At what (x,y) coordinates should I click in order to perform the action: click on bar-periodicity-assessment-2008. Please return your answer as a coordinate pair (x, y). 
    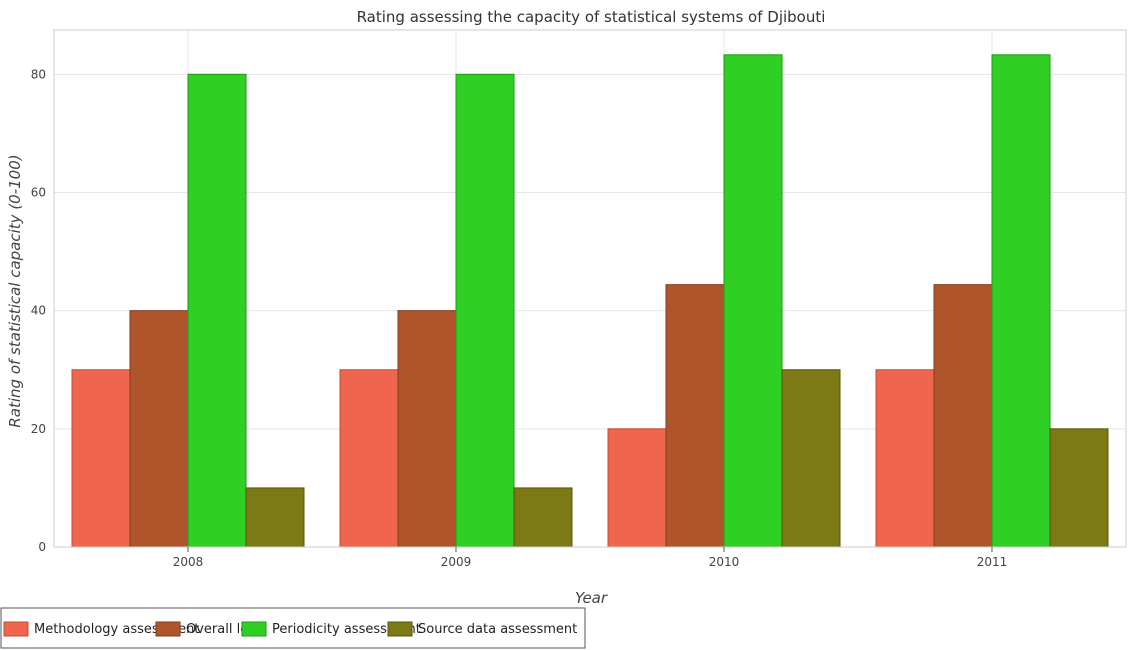
    Looking at the image, I should click on (217, 310).